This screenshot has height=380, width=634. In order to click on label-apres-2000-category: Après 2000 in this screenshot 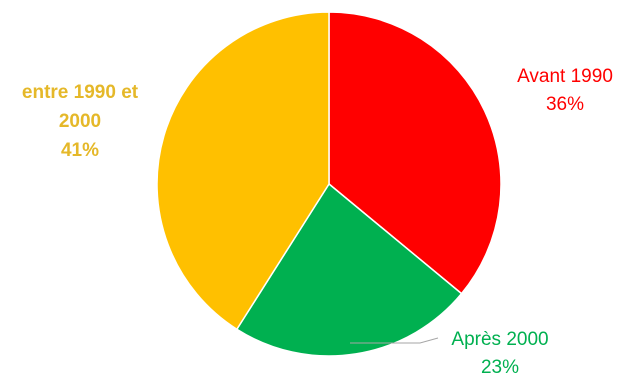, I will do `click(499, 339)`.